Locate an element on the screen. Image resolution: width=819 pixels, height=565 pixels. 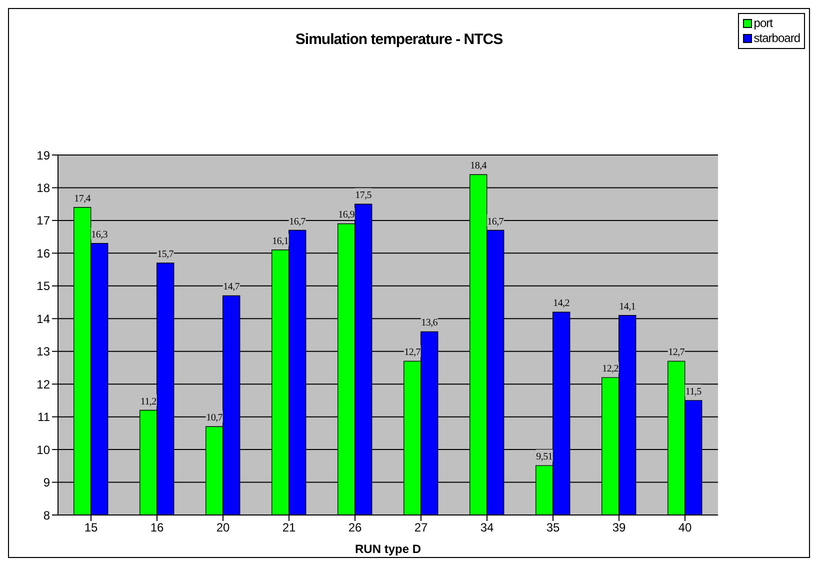
x-tick-label: 16 is located at coordinates (157, 527).